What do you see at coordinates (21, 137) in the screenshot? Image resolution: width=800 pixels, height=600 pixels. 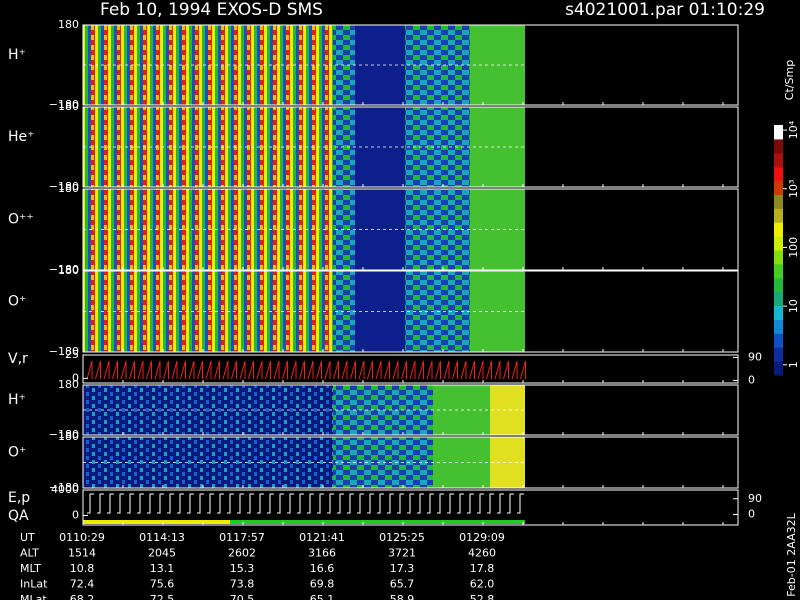 I see `panel-label: He⁺` at bounding box center [21, 137].